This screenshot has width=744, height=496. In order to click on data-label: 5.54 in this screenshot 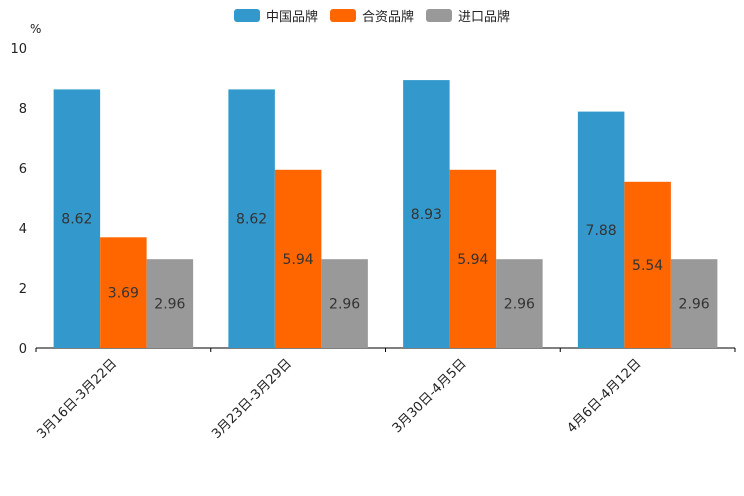, I will do `click(647, 266)`.